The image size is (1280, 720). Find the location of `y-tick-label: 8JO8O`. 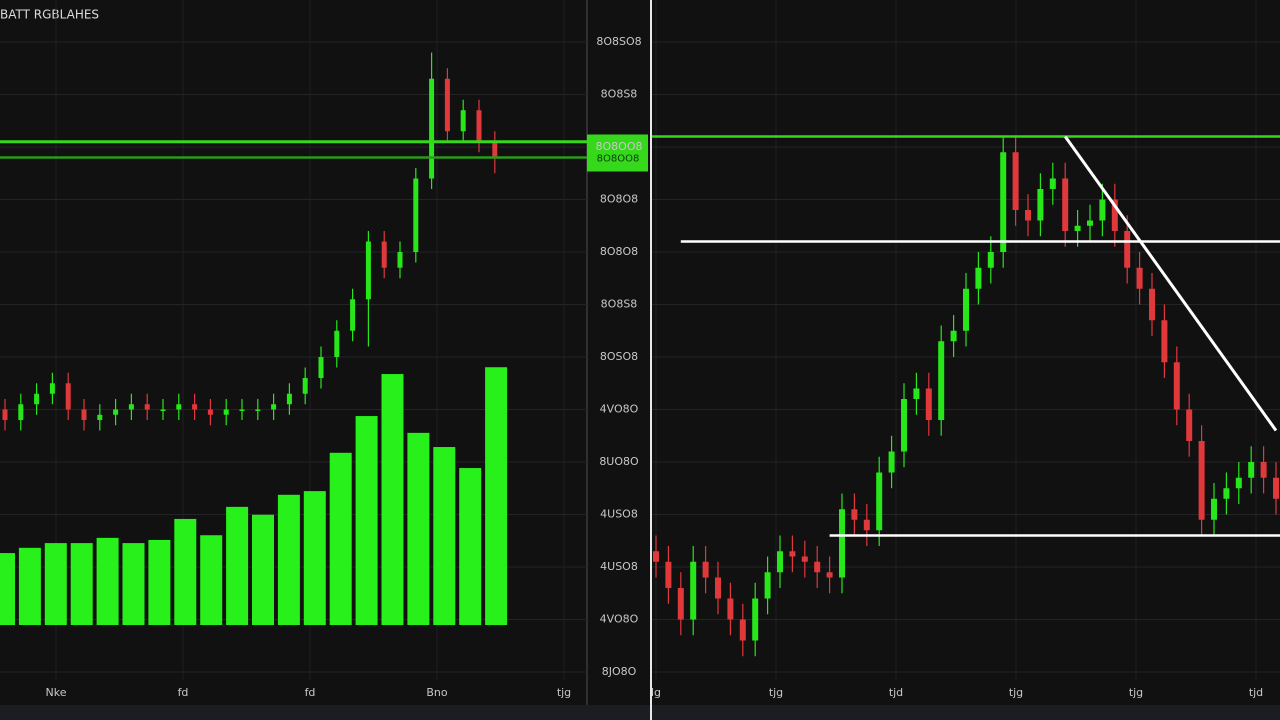

y-tick-label: 8JO8O is located at coordinates (619, 671).